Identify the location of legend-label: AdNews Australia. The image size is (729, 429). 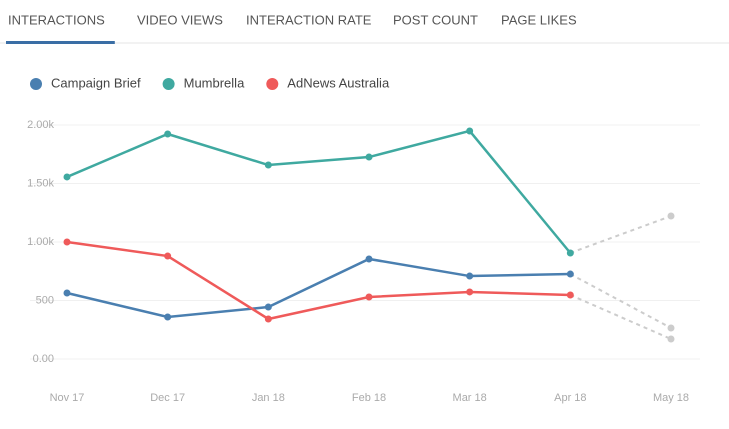
(338, 82).